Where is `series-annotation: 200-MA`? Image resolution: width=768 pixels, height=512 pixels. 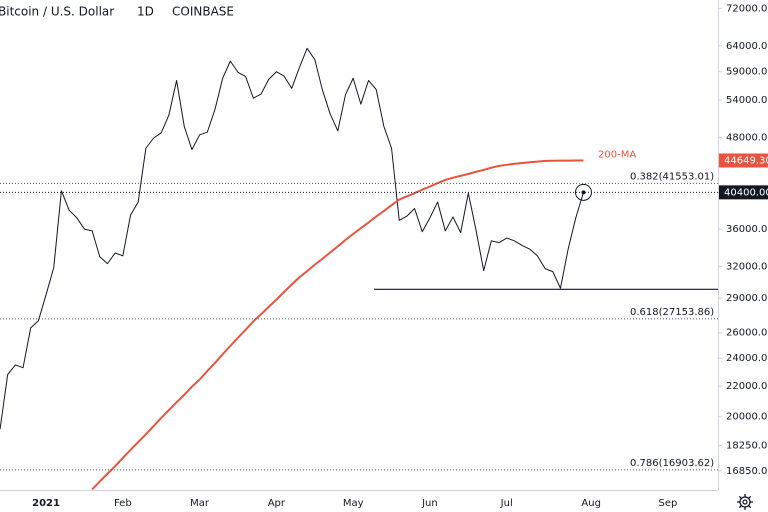 series-annotation: 200-MA is located at coordinates (617, 155).